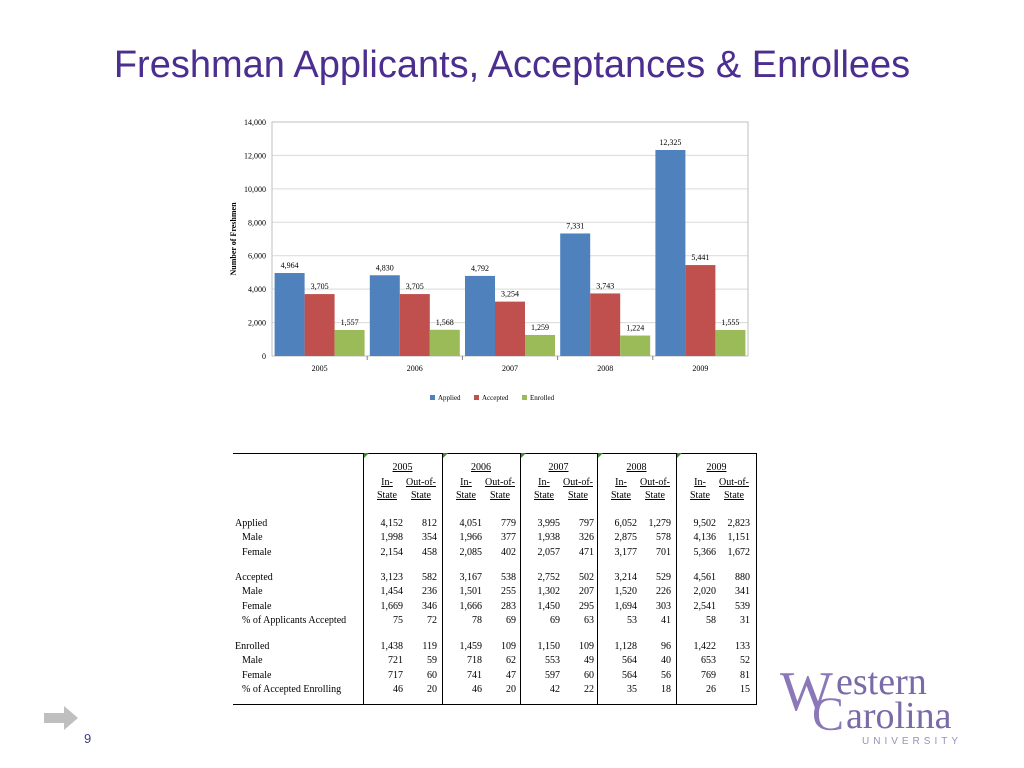 The width and height of the screenshot is (1024, 768). I want to click on table-cell: 63, so click(589, 620).